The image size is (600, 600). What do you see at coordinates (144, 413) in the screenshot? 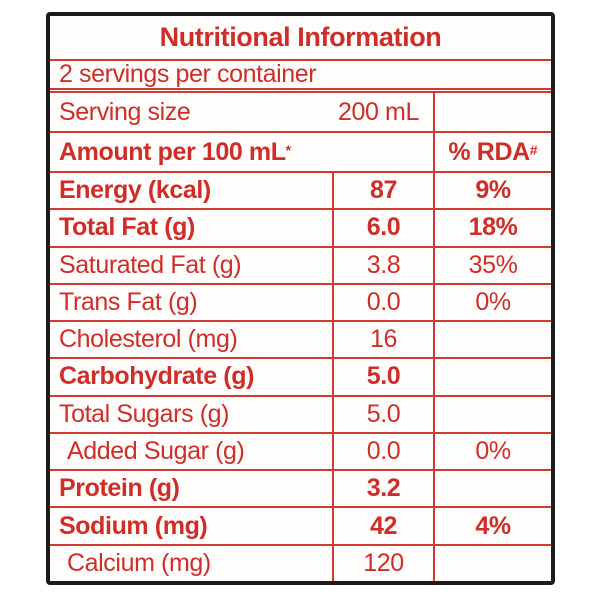
I see `nutrient-name: Total Sugars (g)` at bounding box center [144, 413].